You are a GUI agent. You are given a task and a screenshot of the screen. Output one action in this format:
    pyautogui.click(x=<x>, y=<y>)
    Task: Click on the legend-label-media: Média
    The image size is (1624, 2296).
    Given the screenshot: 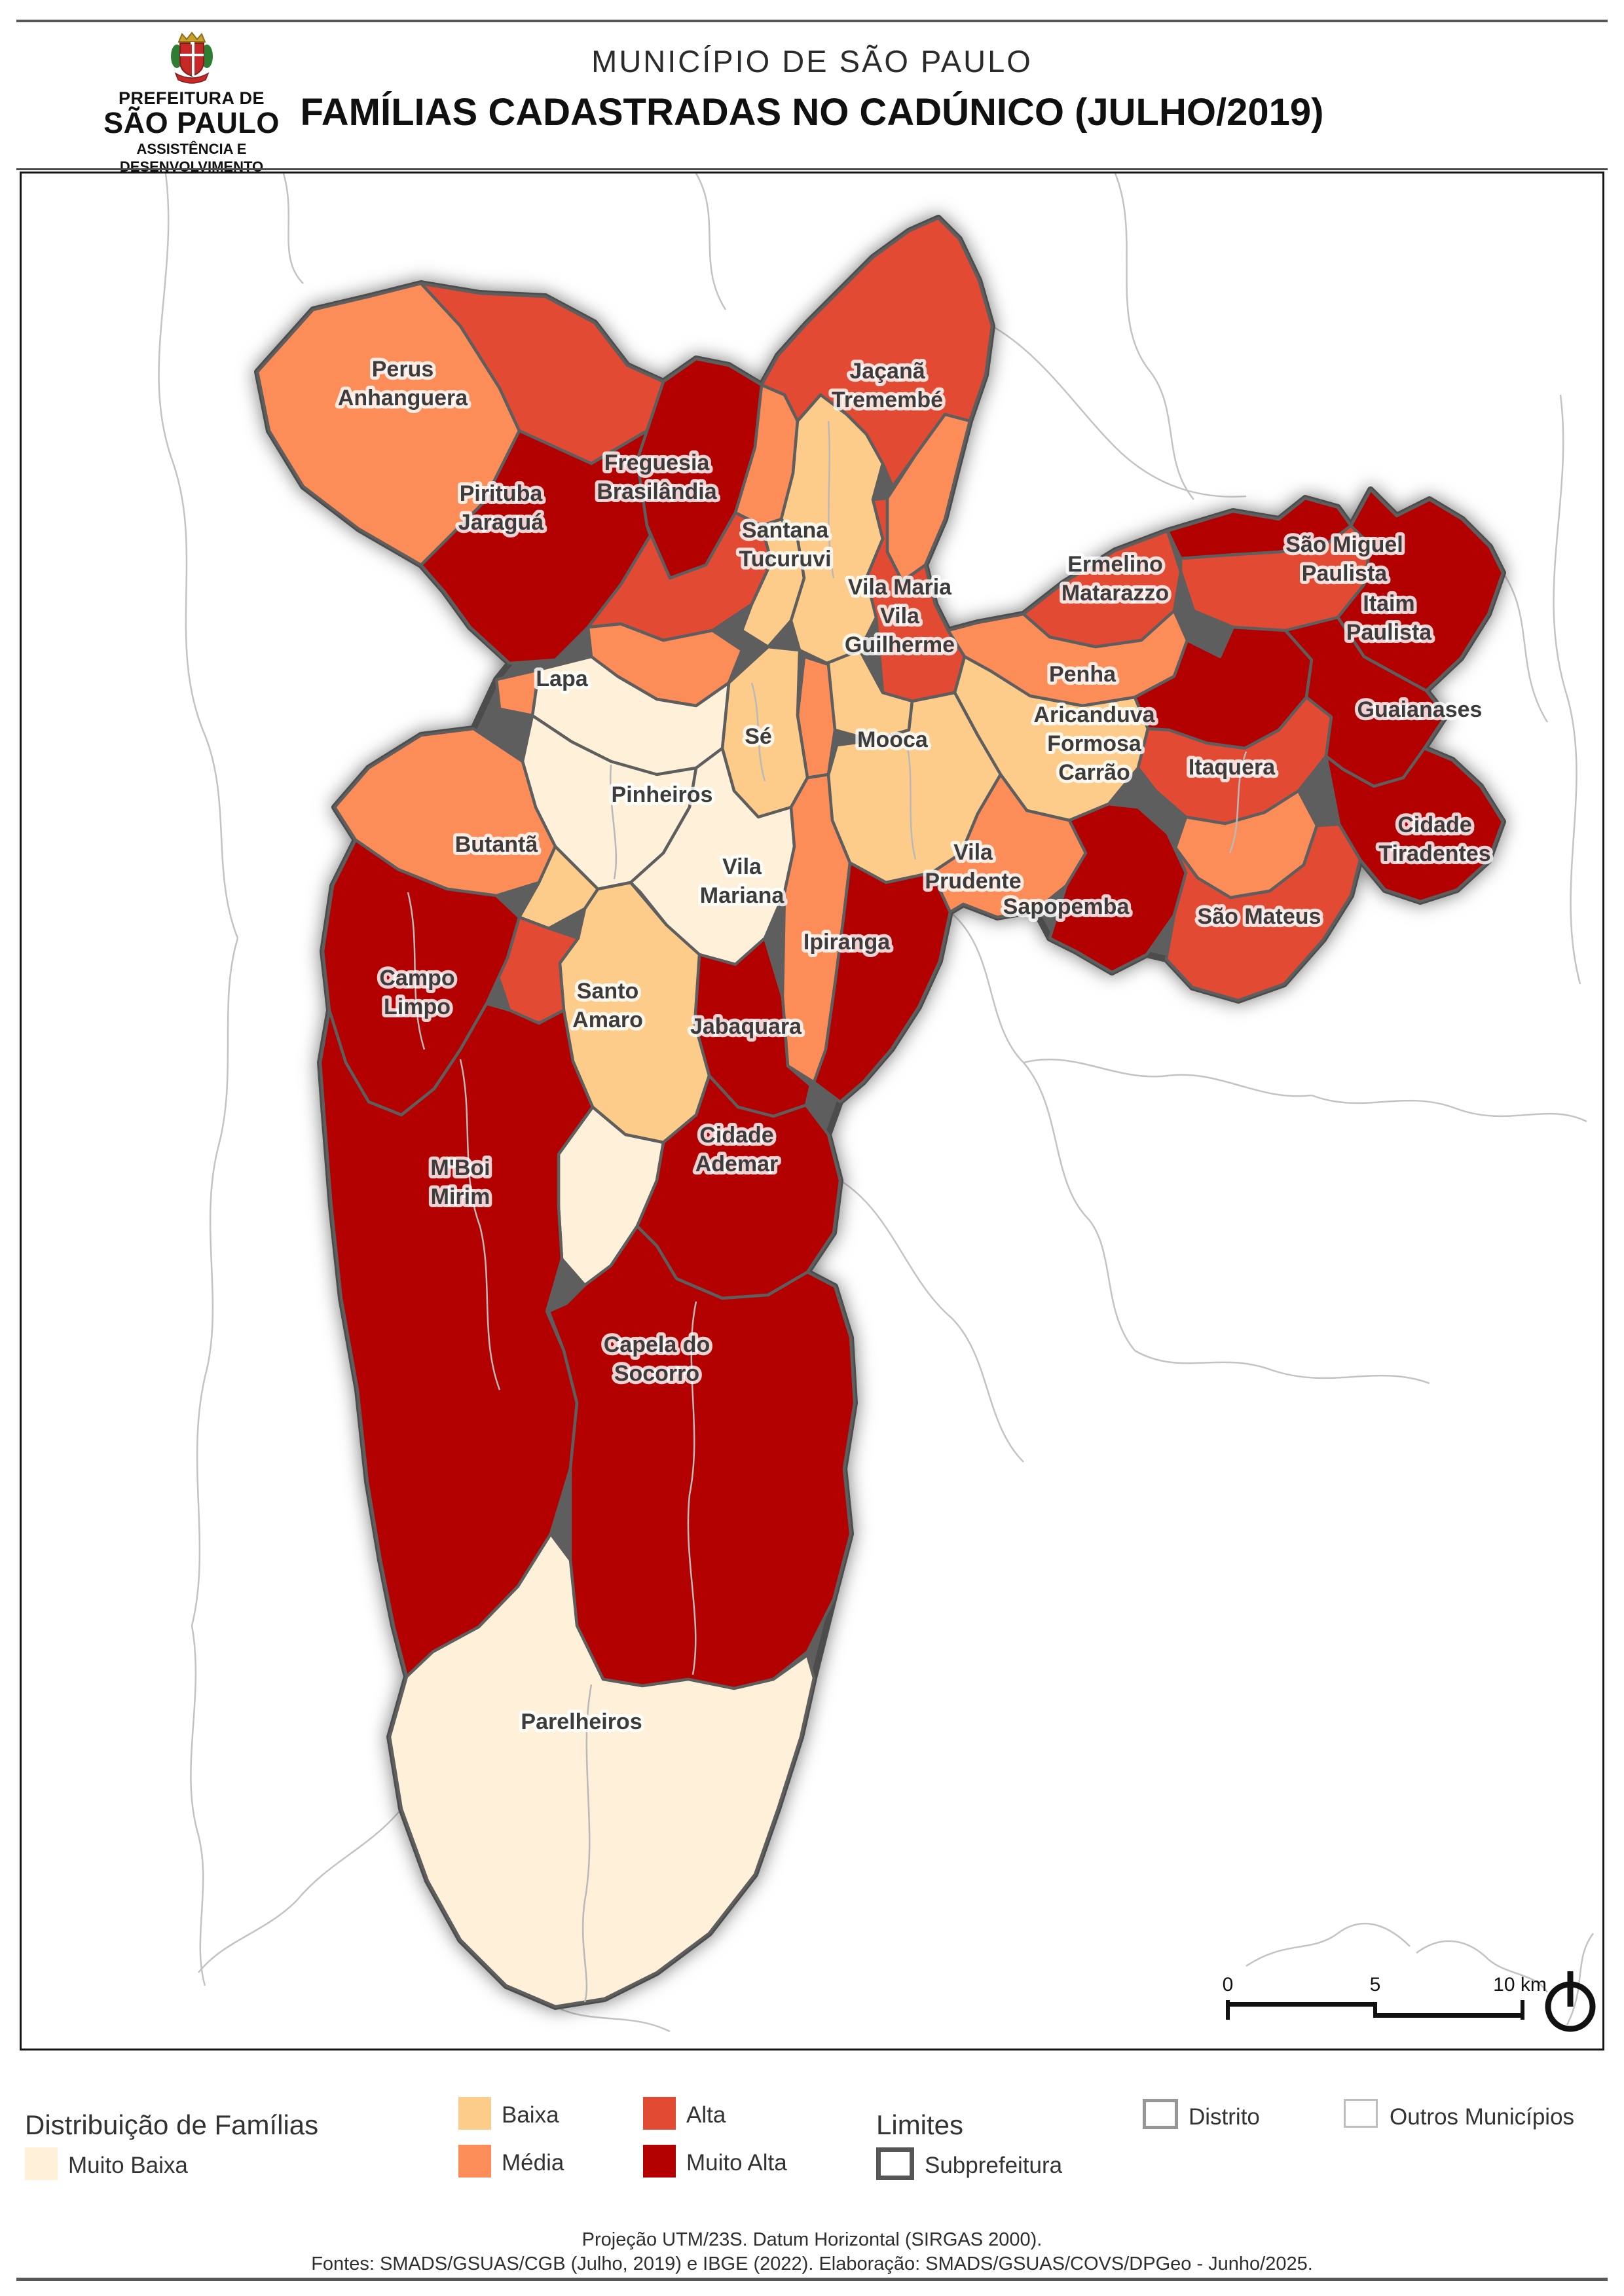 What is the action you would take?
    pyautogui.click(x=533, y=2163)
    